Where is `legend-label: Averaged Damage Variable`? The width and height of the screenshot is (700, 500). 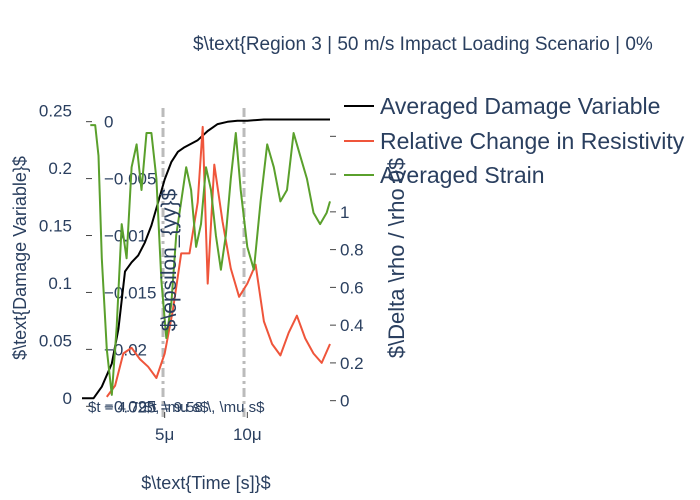 legend-label: Averaged Damage Variable is located at coordinates (520, 106).